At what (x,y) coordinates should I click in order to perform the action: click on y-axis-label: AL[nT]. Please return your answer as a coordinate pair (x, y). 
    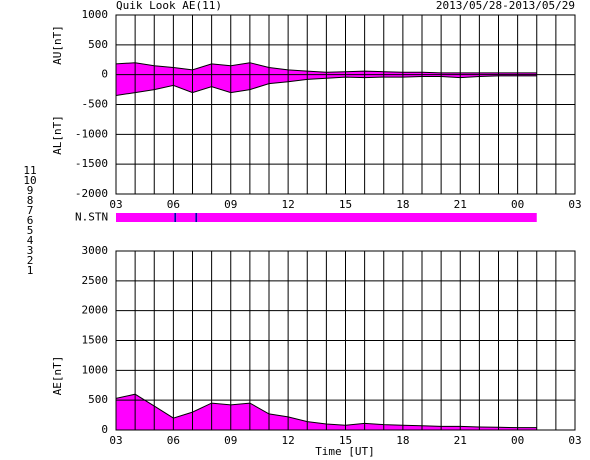
    Looking at the image, I should click on (57, 135).